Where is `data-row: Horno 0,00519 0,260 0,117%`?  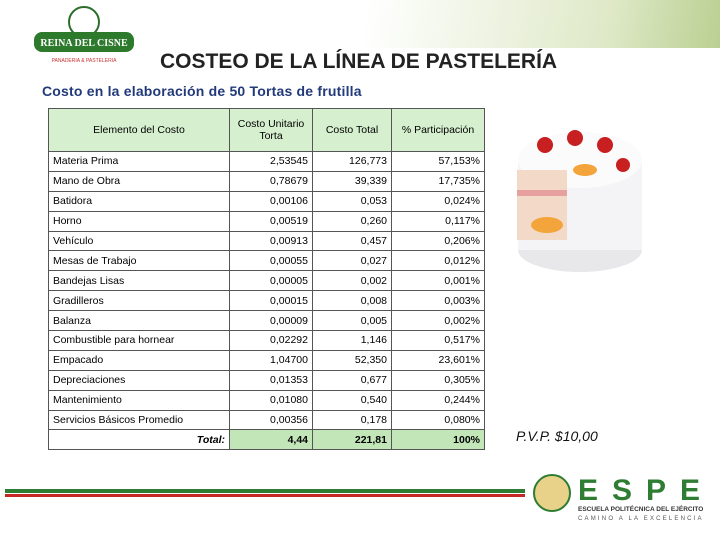 data-row: Horno 0,00519 0,260 0,117% is located at coordinates (266, 221).